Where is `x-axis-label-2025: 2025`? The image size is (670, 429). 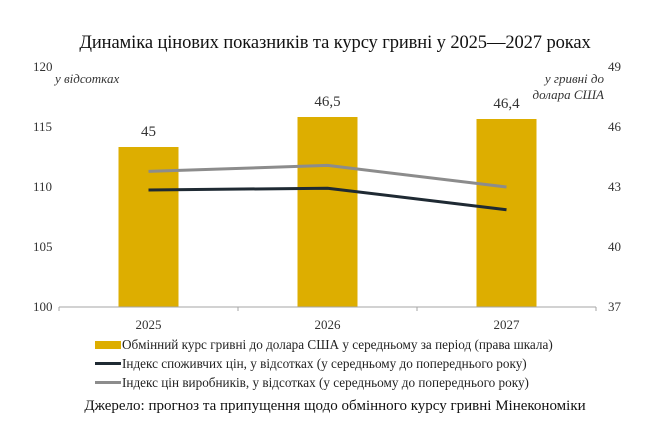
x-axis-label-2025: 2025 is located at coordinates (149, 324).